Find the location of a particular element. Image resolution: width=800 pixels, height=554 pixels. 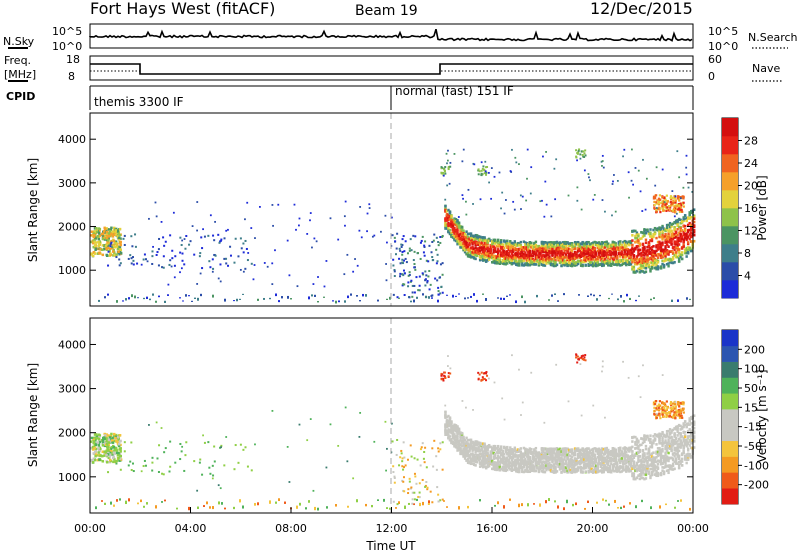

colorbar-tick-label: 4 is located at coordinates (747, 276).